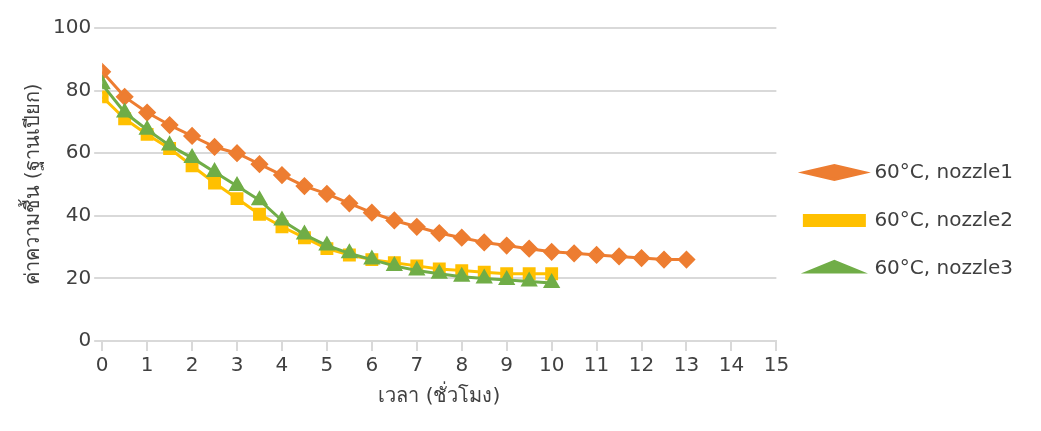 Image resolution: width=1041 pixels, height=431 pixels. Describe the element at coordinates (31, 184) in the screenshot. I see `y-axis-title: ค่าความชื้น (ฐานเปียก)` at that location.